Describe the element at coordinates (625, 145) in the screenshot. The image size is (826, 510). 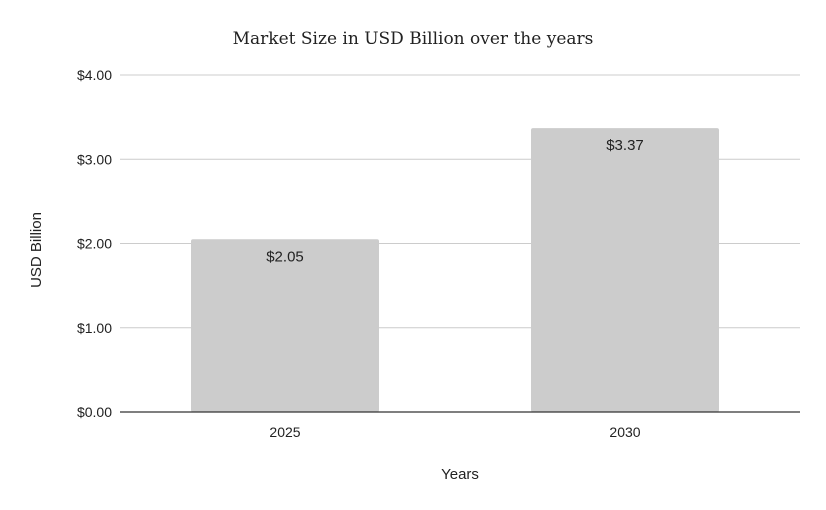
I see `data-label: $3.37` at that location.